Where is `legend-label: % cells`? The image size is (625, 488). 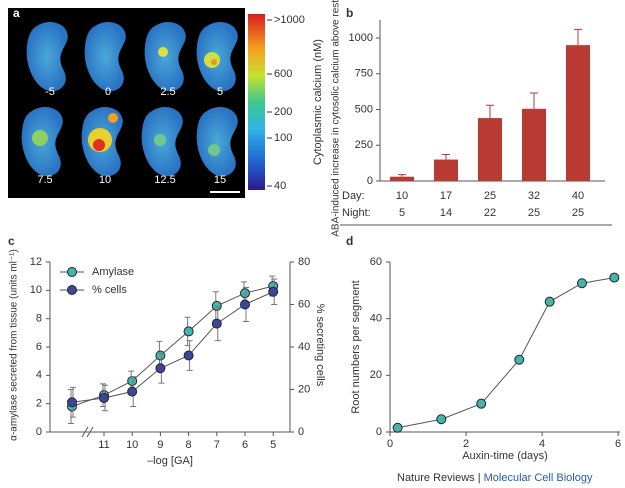 legend-label: % cells is located at coordinates (109, 290).